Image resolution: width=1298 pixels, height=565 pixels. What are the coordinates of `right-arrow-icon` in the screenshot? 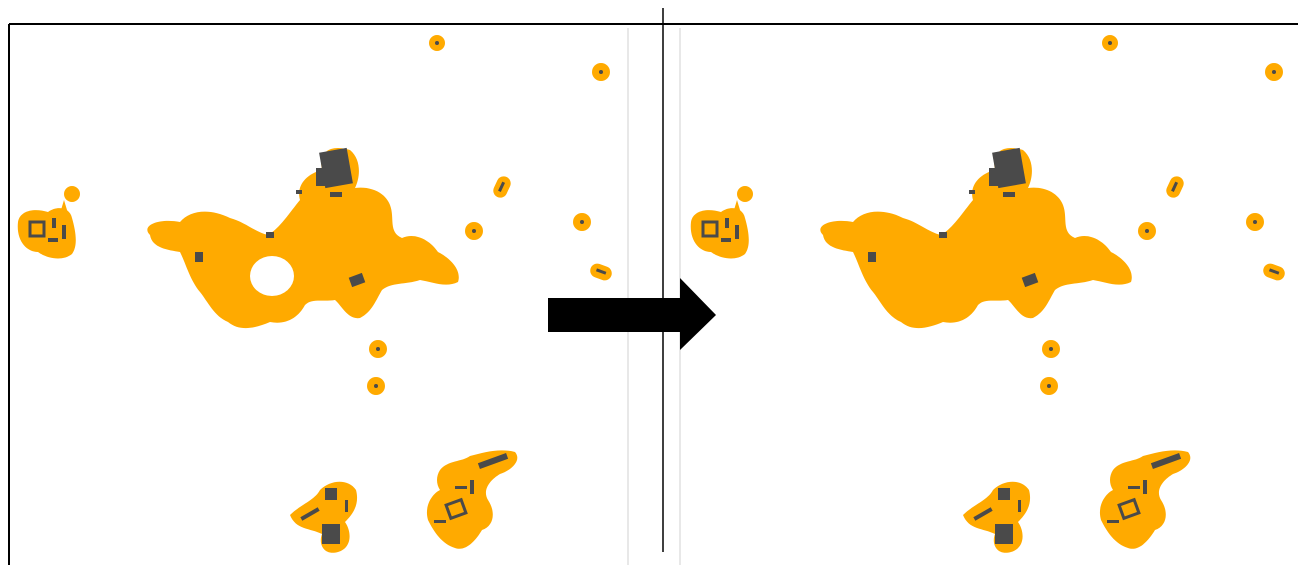 It's located at (632, 314).